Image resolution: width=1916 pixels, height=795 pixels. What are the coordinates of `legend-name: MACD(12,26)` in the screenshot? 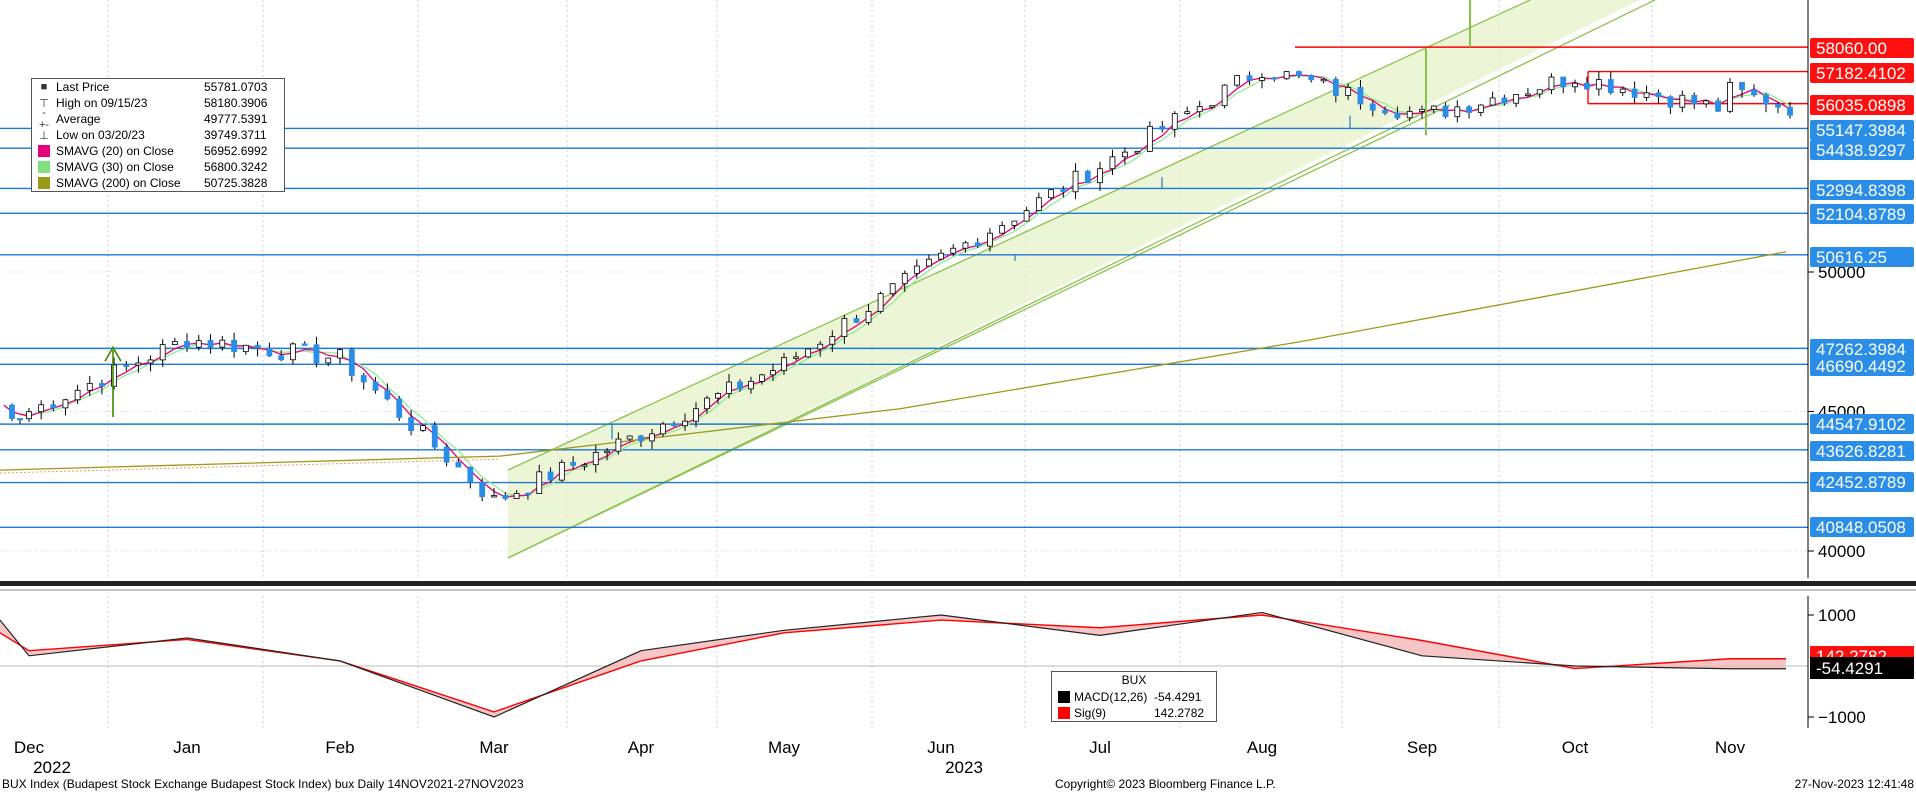 It's located at (1111, 697).